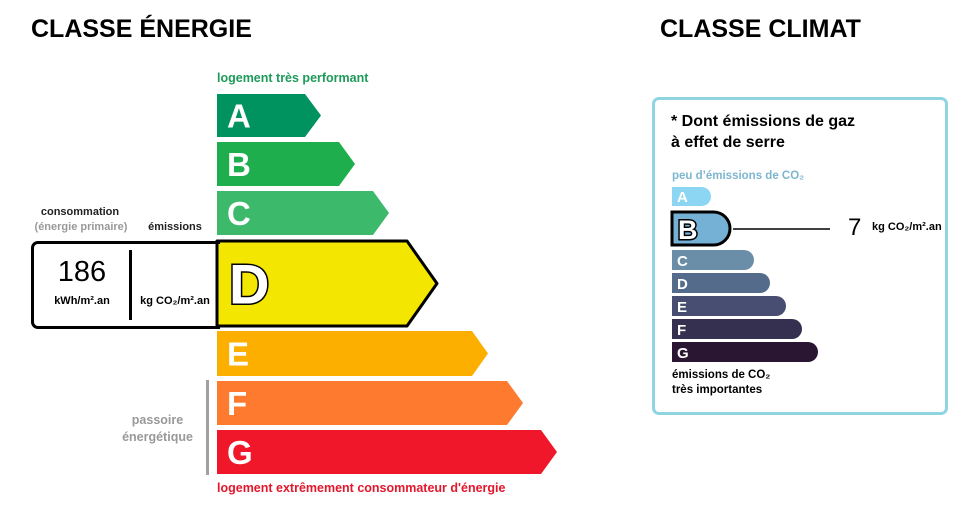 This screenshot has width=980, height=510. What do you see at coordinates (682, 307) in the screenshot?
I see `climate-class-letter: E` at bounding box center [682, 307].